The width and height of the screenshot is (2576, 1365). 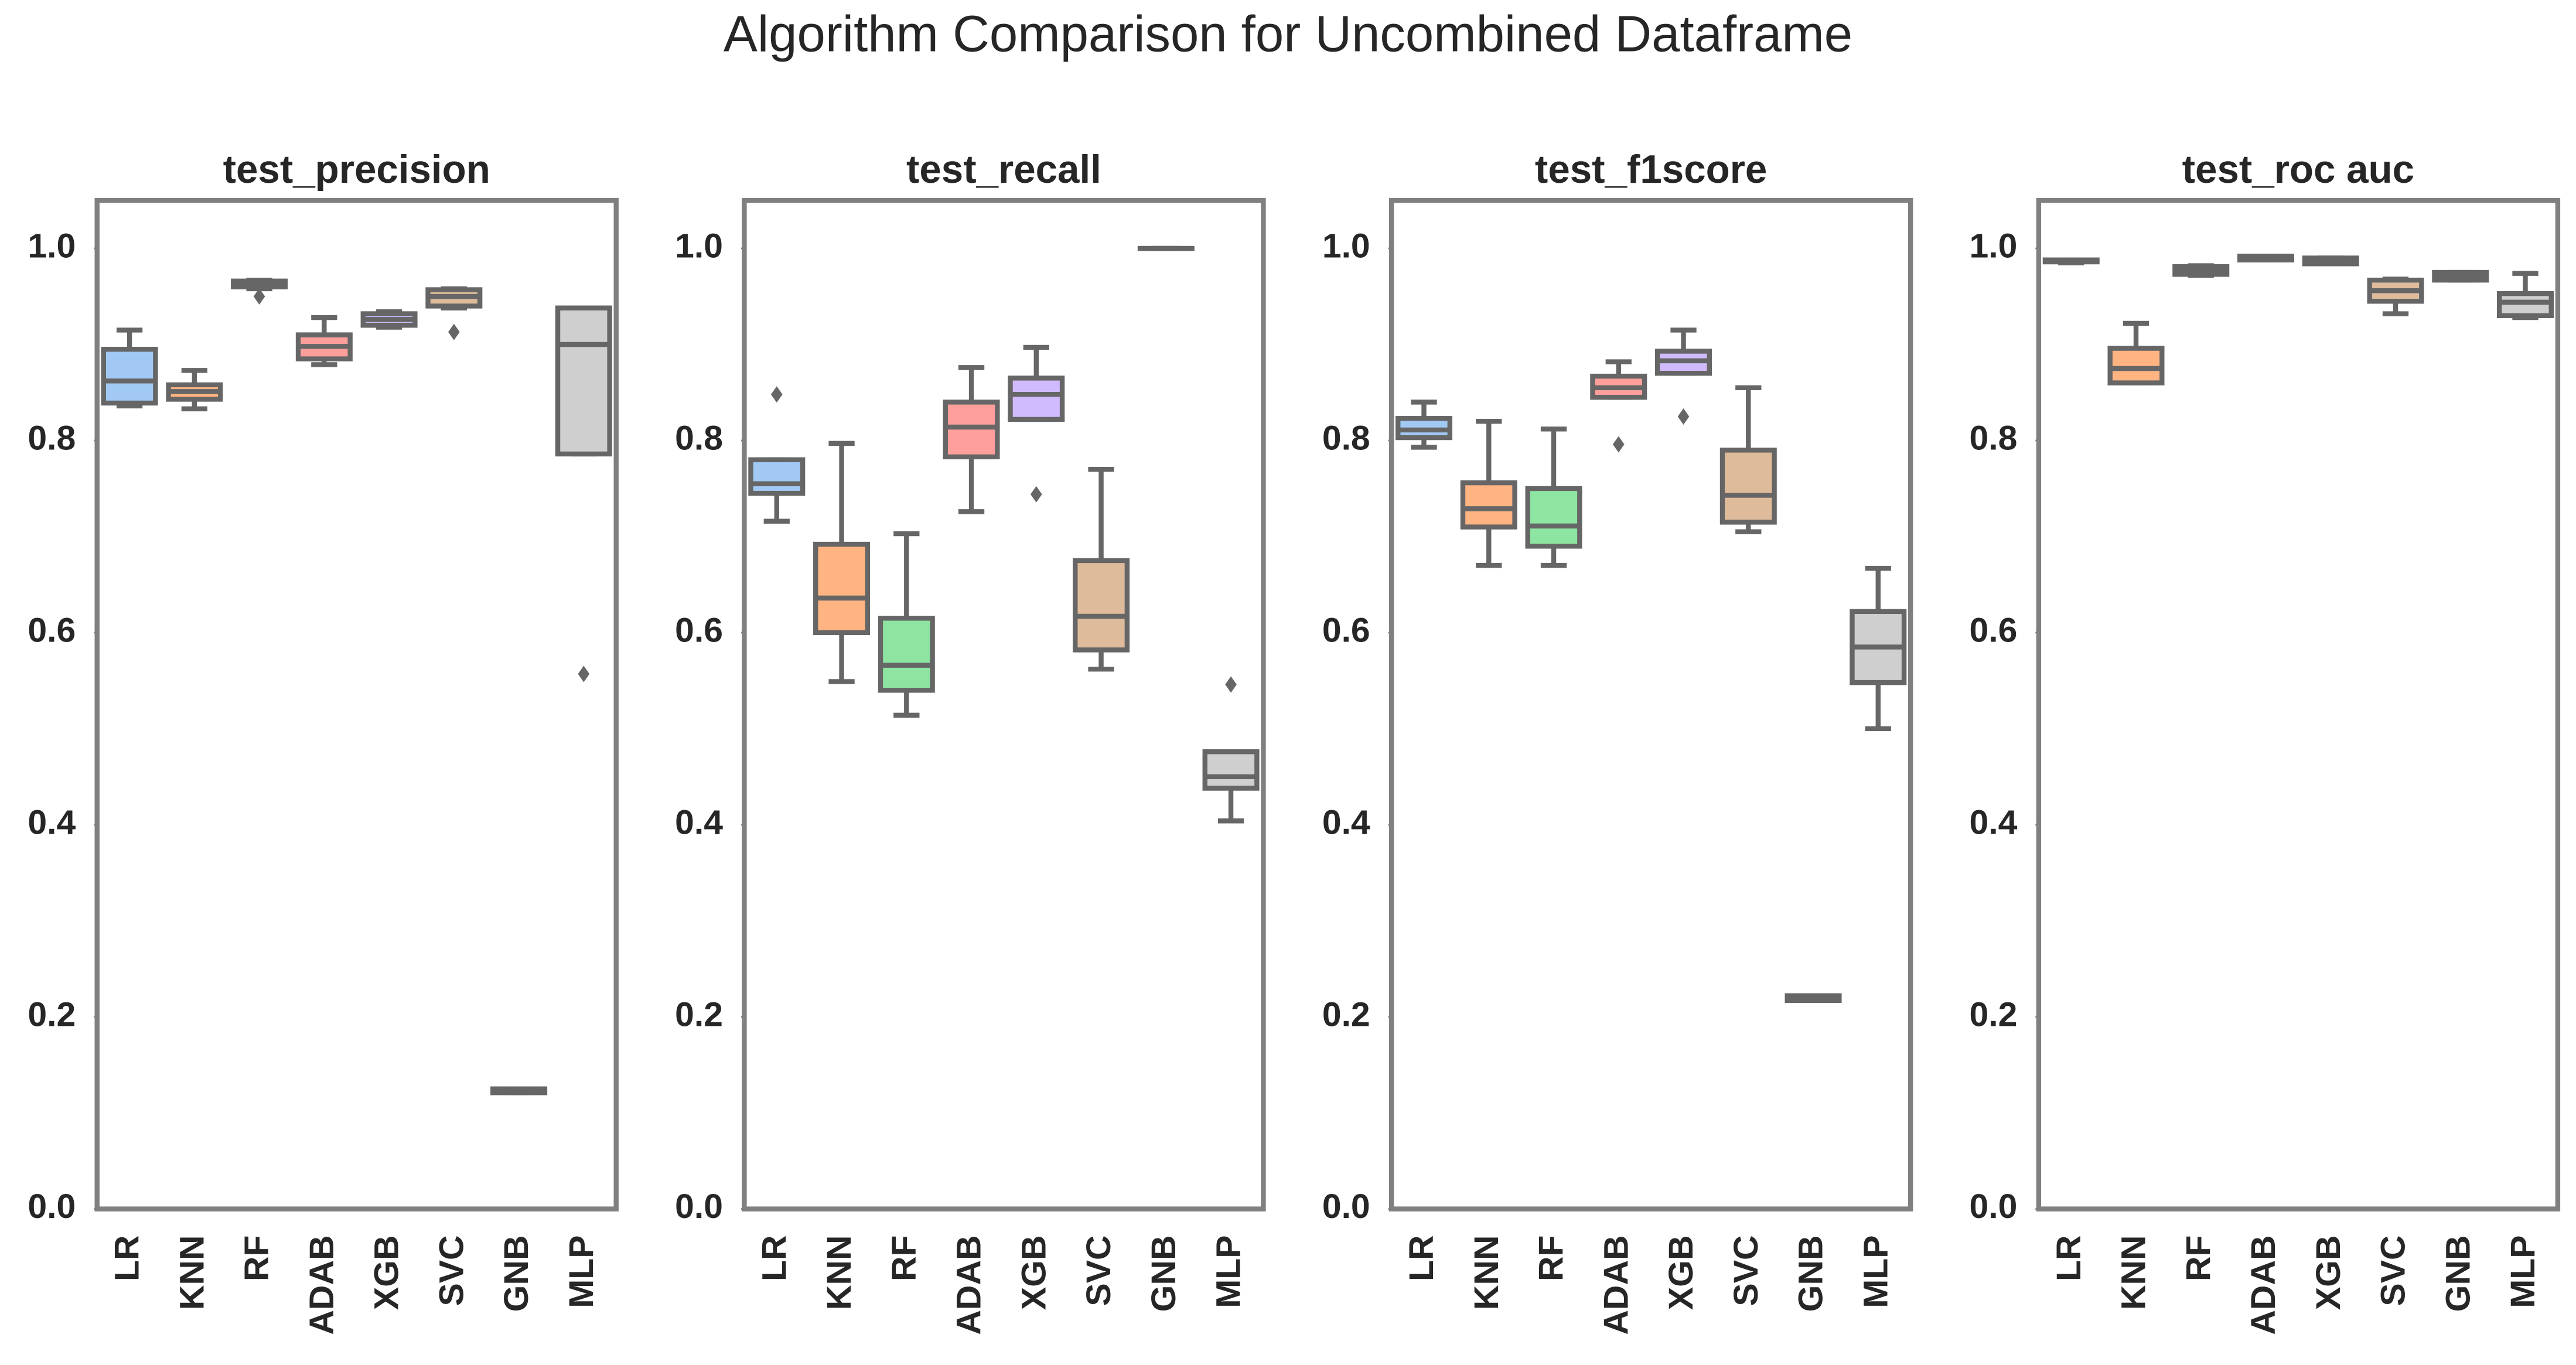 What do you see at coordinates (1003, 170) in the screenshot?
I see `panel-title: test_recall` at bounding box center [1003, 170].